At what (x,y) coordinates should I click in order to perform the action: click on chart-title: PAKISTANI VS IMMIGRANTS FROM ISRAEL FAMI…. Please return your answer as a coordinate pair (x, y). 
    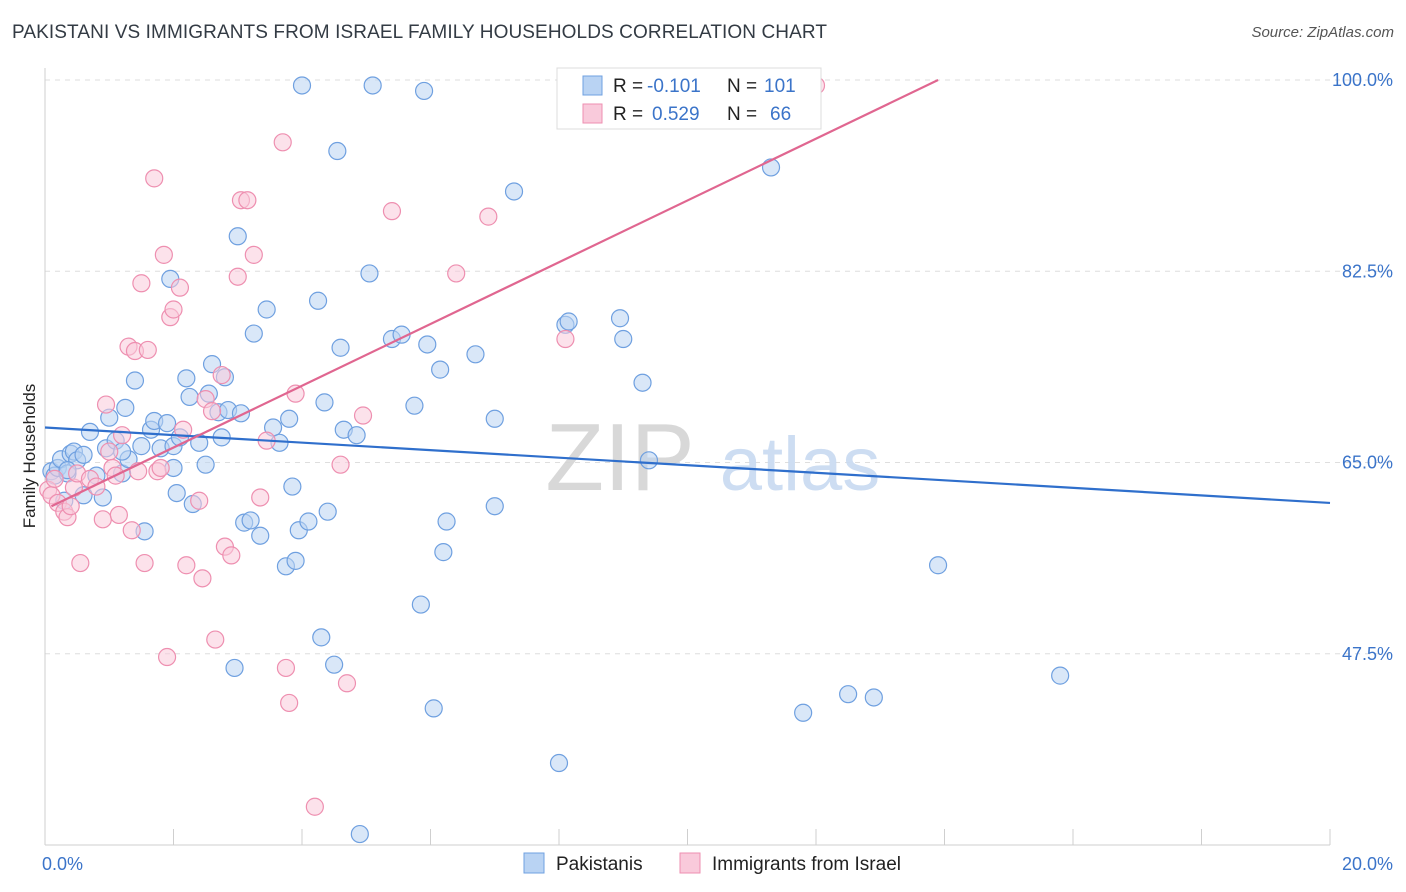
    Looking at the image, I should click on (420, 32).